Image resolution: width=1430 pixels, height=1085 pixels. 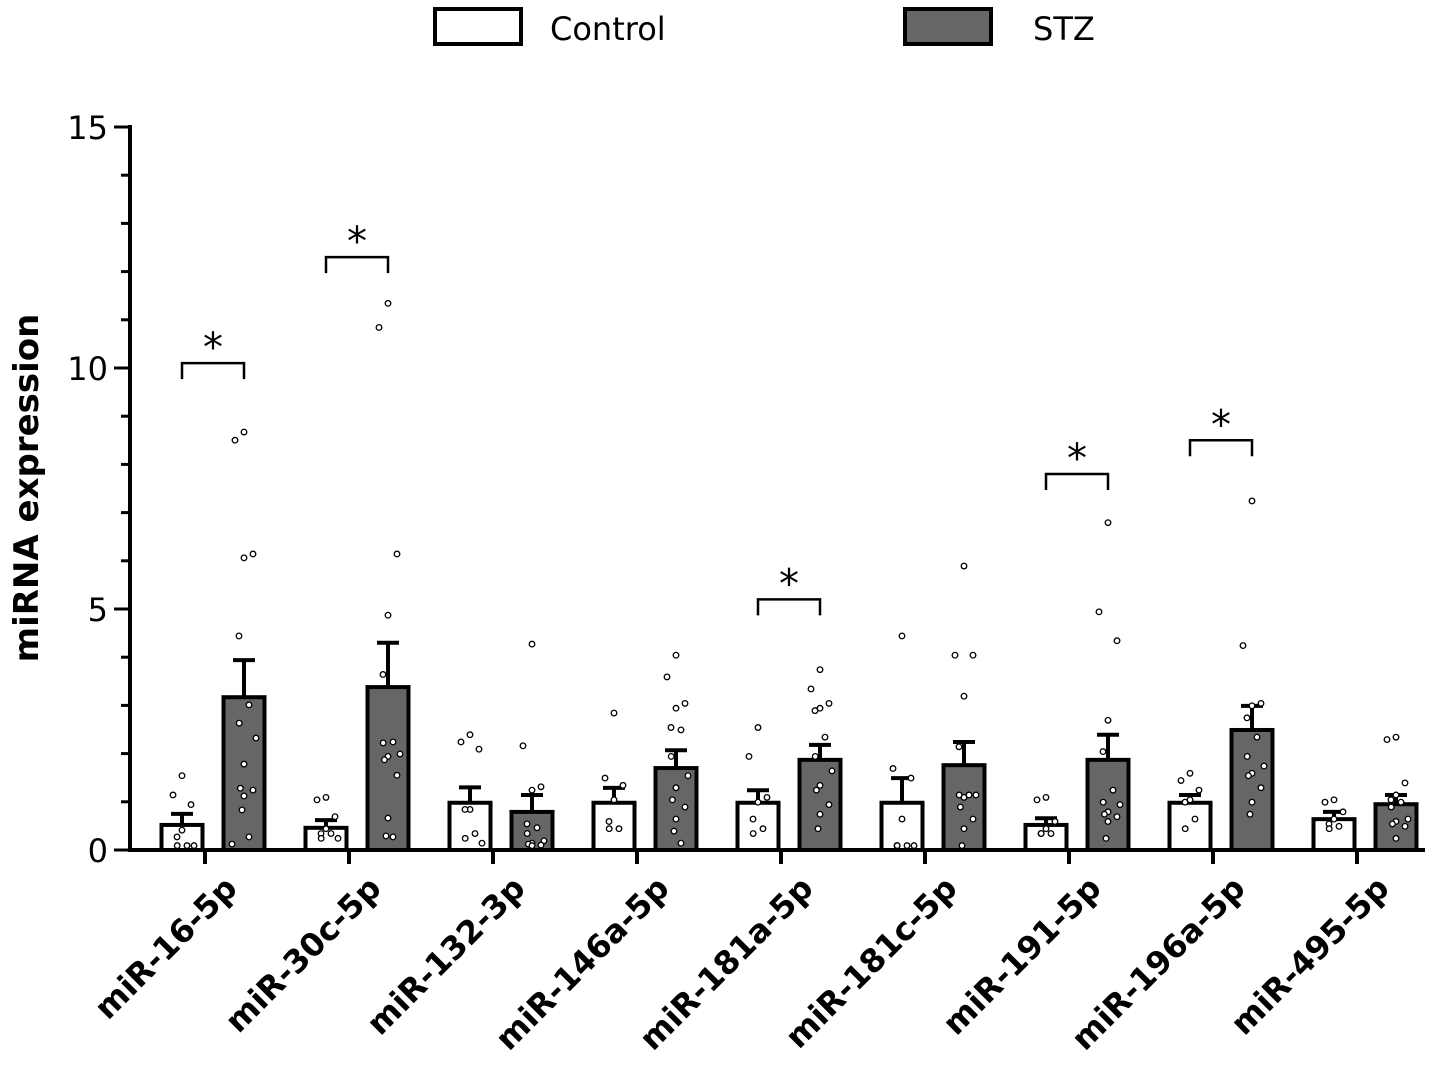 What do you see at coordinates (182, 837) in the screenshot?
I see `bar-control-miR-16-5p` at bounding box center [182, 837].